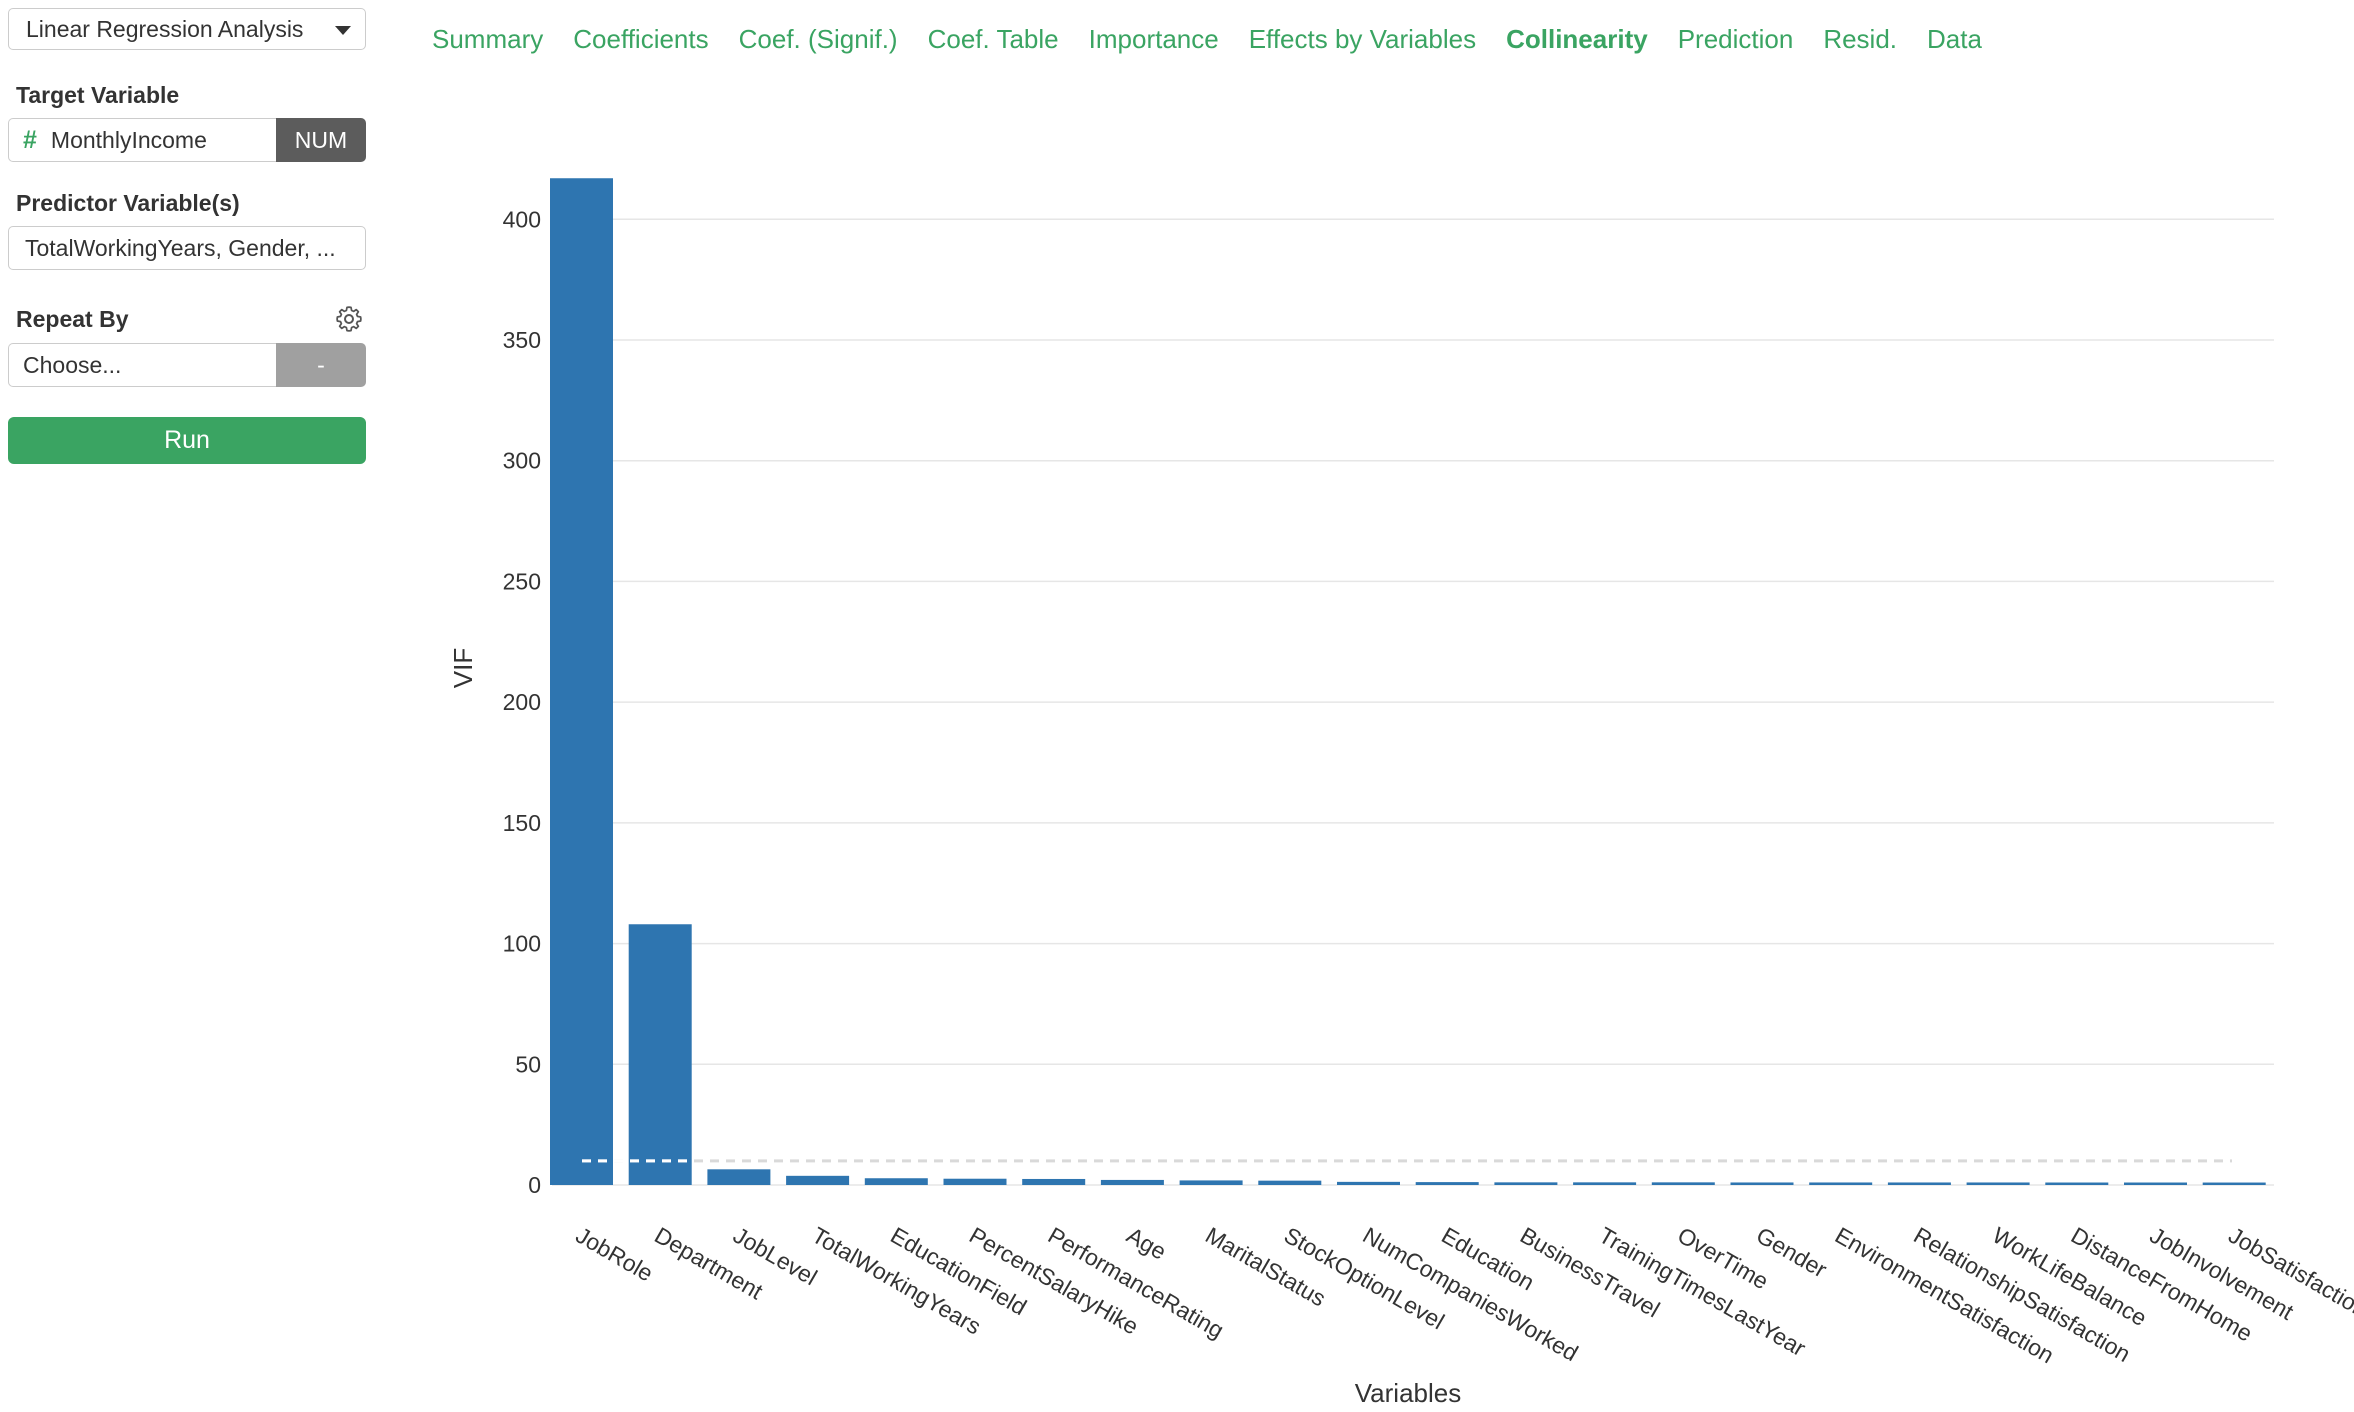 Image resolution: width=2354 pixels, height=1412 pixels. I want to click on bar-JobLevel, so click(739, 1177).